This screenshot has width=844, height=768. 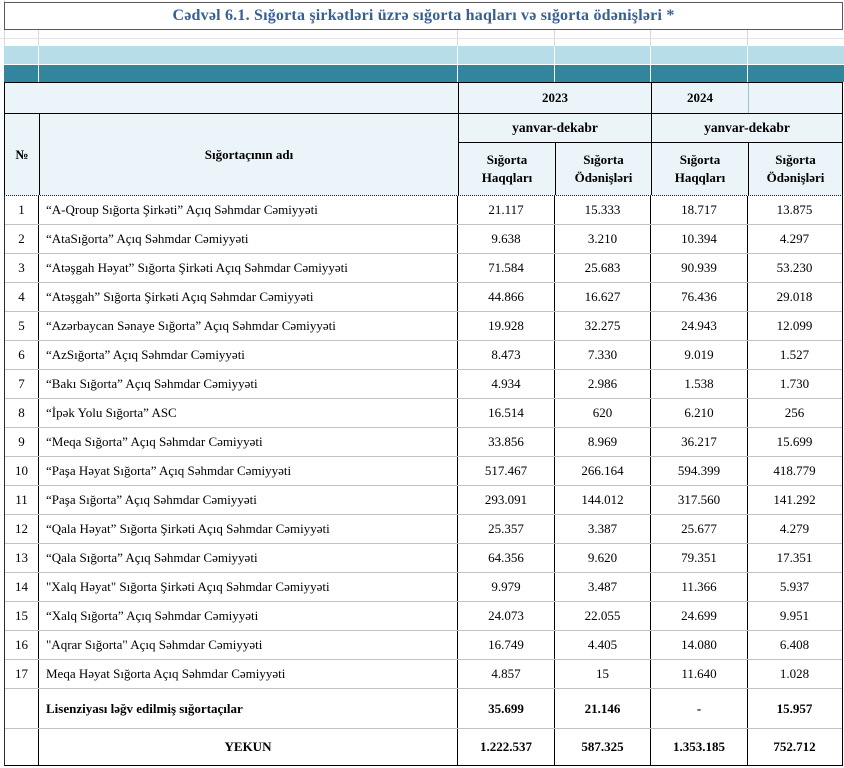 I want to click on row-number-cell: 2, so click(x=21, y=238).